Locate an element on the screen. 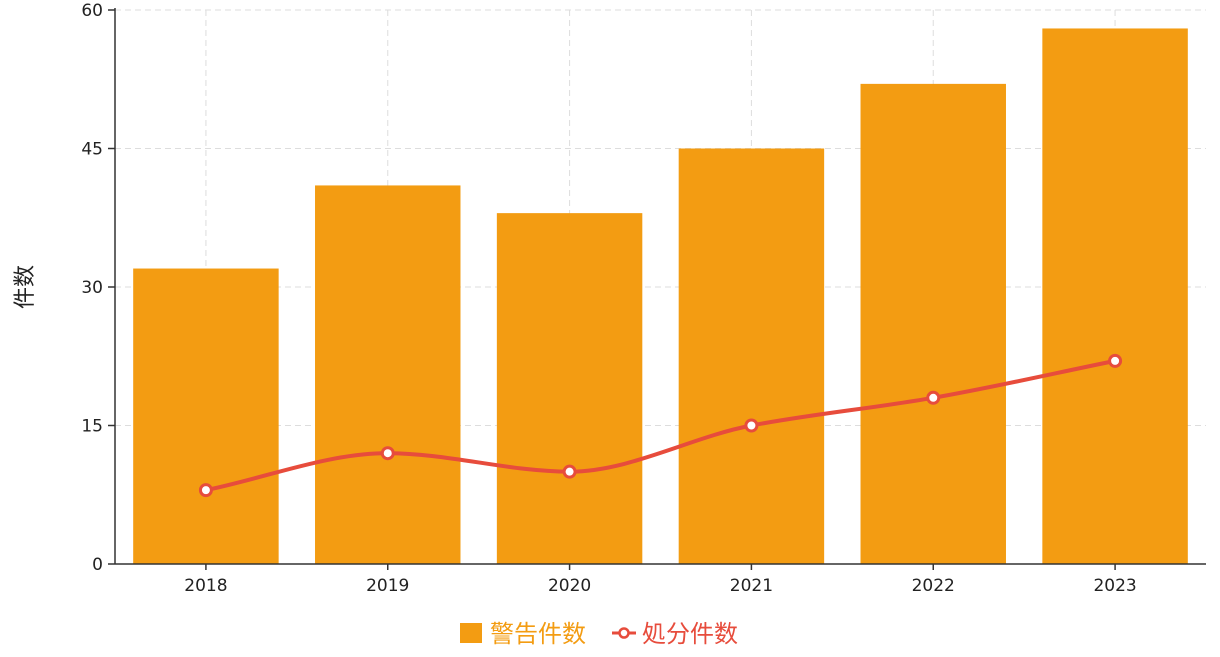 The image size is (1220, 657). y-axis-title-group: 件数 is located at coordinates (25, 287).